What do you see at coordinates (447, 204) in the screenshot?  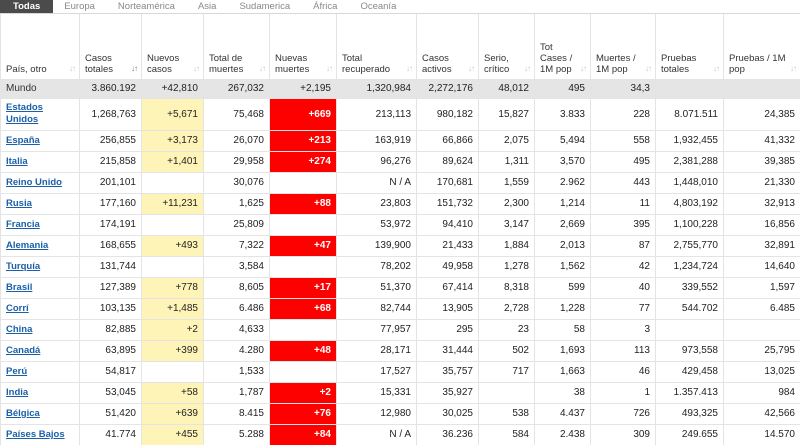 I see `cell-col-7: 151,732` at bounding box center [447, 204].